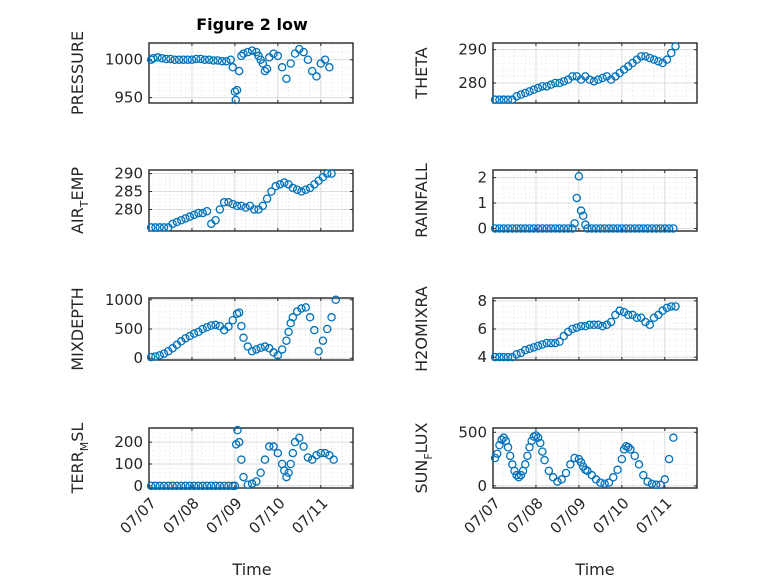 The width and height of the screenshot is (778, 583). I want to click on y-tick-label: 1, so click(482, 203).